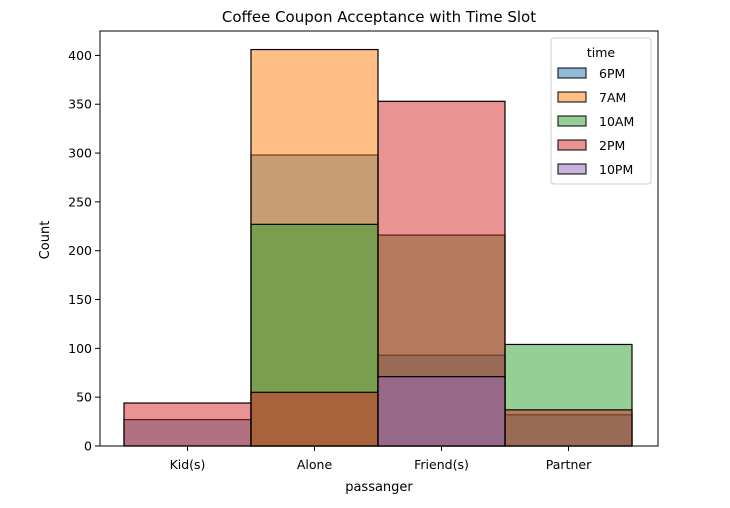 The image size is (730, 508). I want to click on y-tick-label: 50, so click(84, 397).